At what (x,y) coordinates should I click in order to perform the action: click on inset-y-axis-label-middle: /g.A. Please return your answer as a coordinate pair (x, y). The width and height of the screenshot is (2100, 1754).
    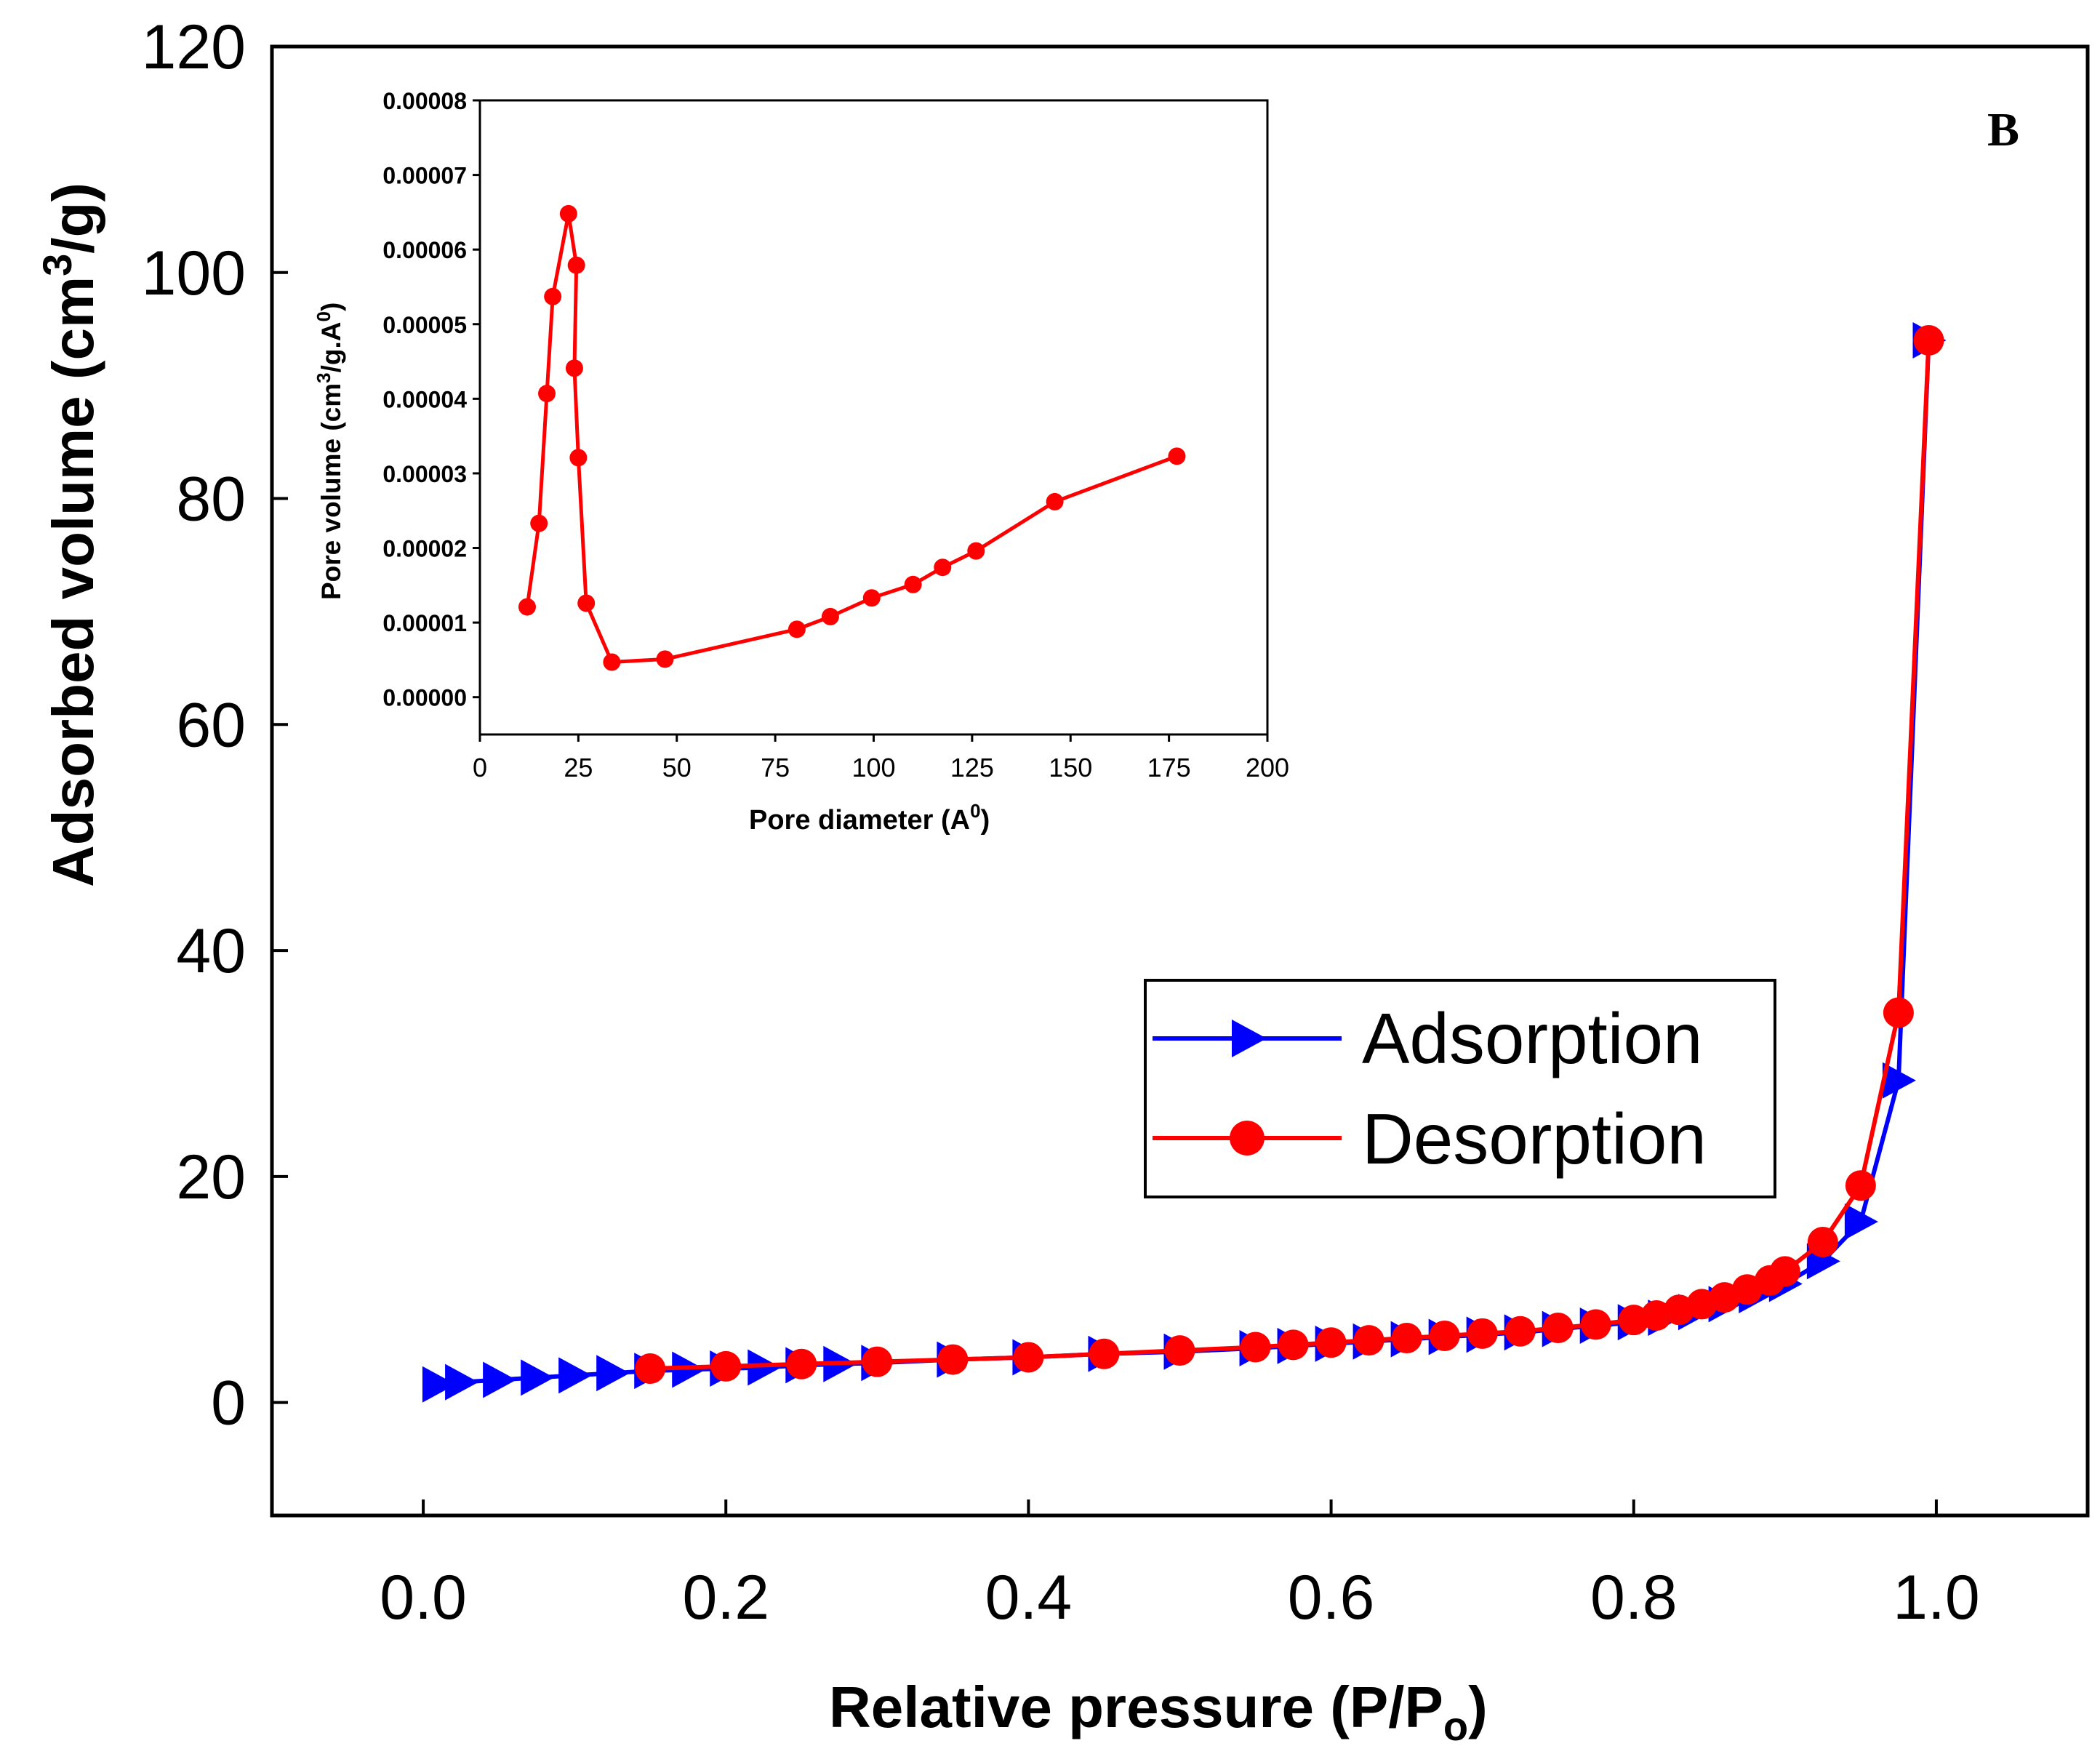
    Looking at the image, I should click on (331, 346).